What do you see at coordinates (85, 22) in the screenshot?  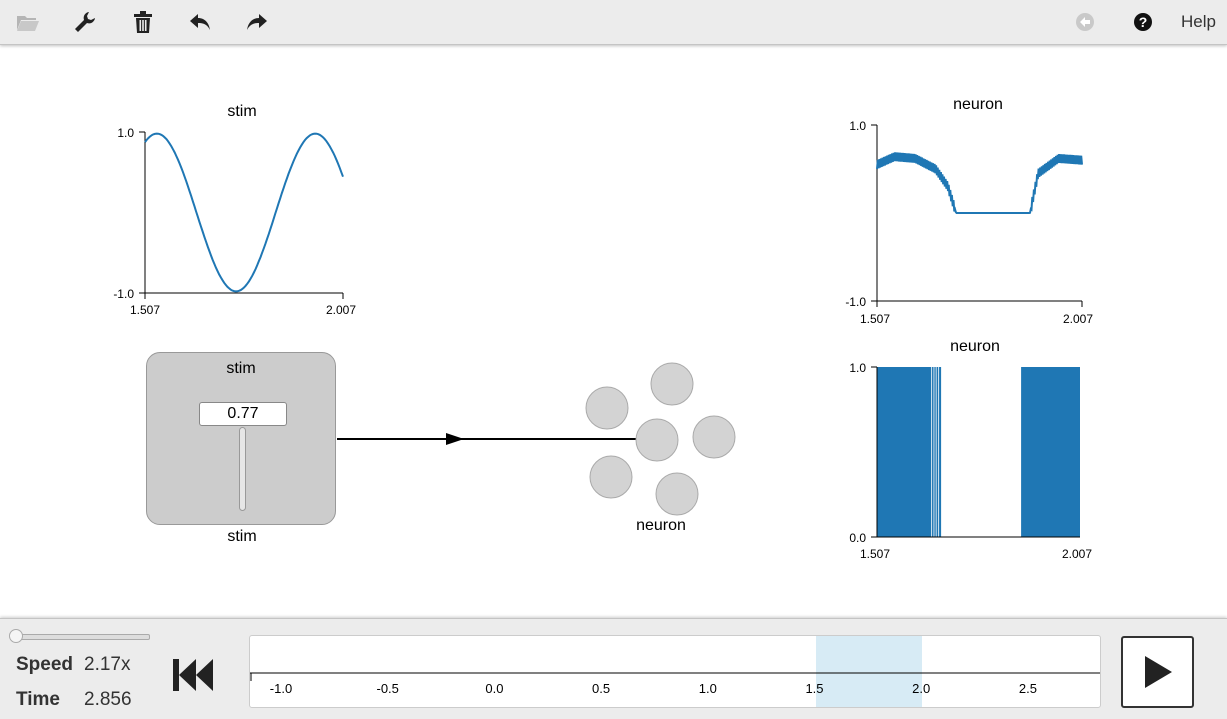 I see `wrench-icon` at bounding box center [85, 22].